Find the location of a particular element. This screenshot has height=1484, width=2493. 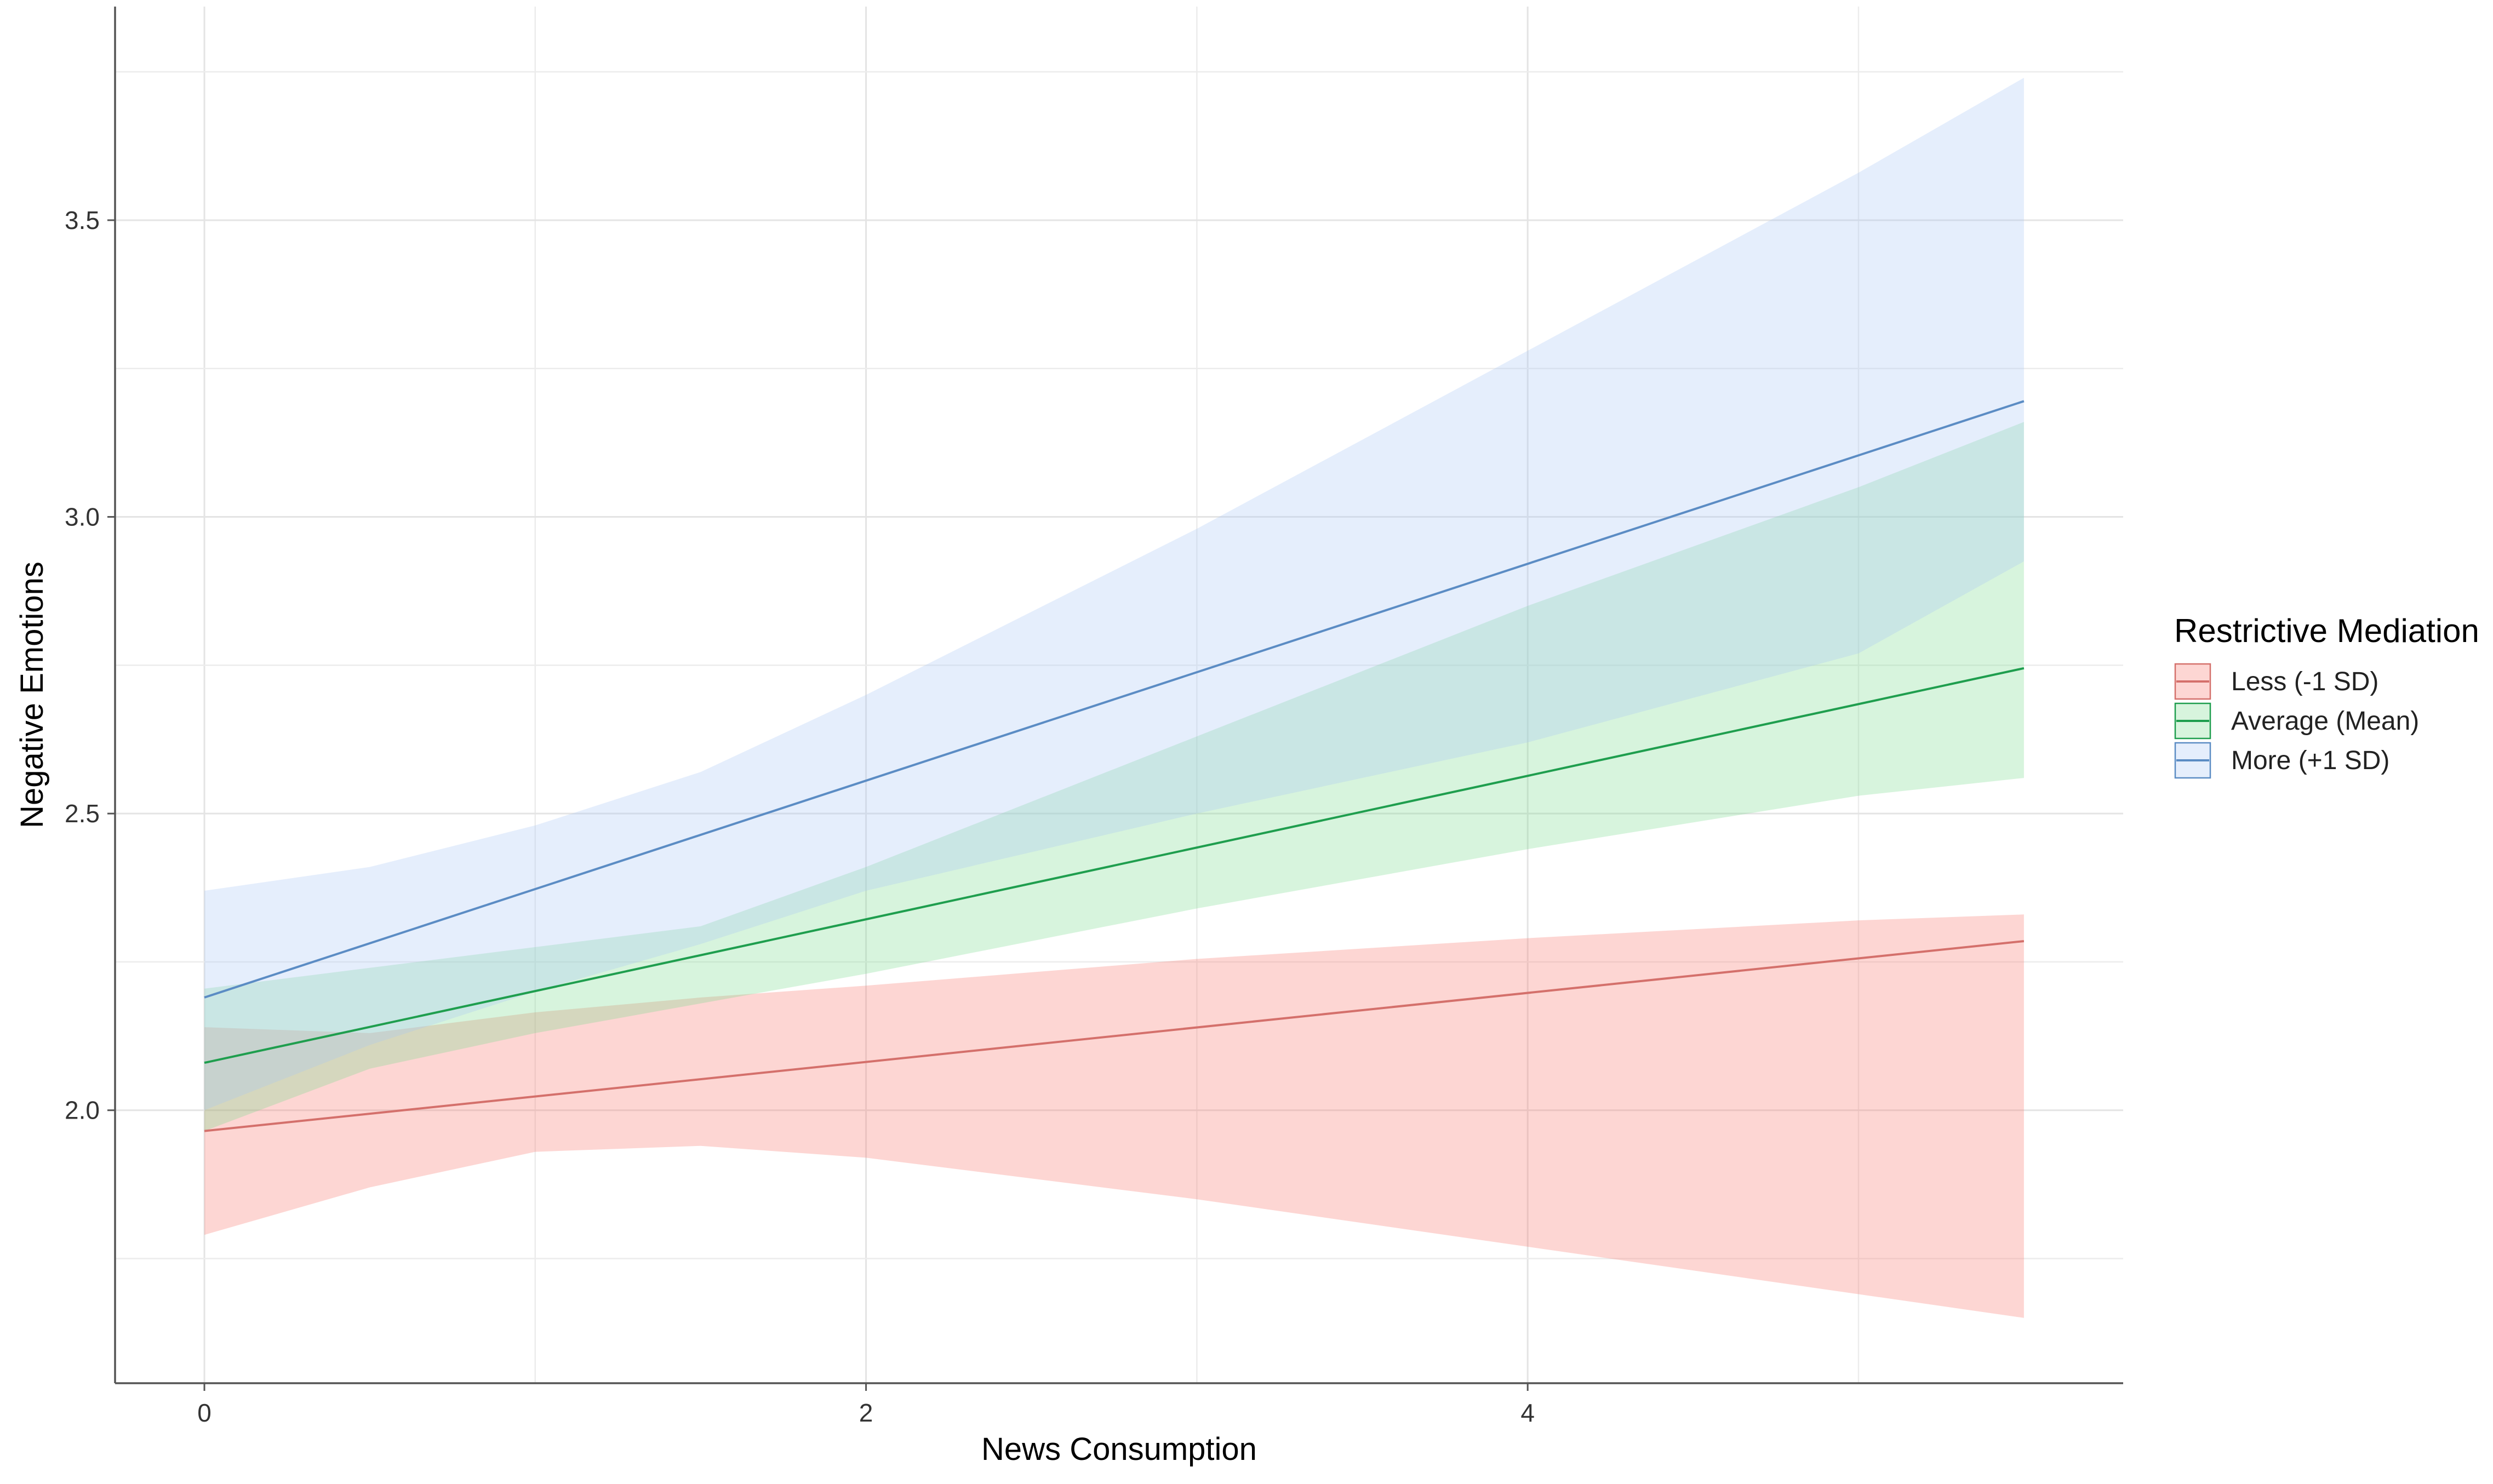

legend-label-2: More (+1 SD) is located at coordinates (2310, 760).